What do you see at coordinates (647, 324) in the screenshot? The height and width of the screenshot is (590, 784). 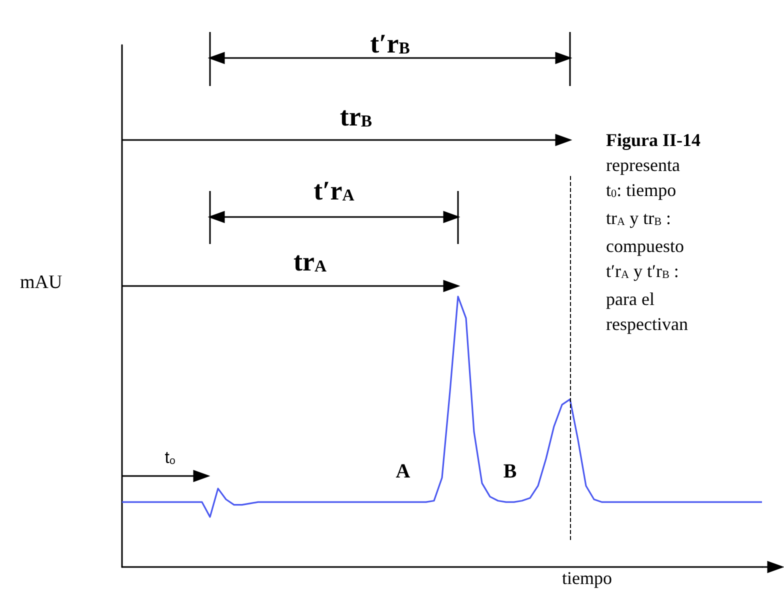 I see `annotation: respectivan` at bounding box center [647, 324].